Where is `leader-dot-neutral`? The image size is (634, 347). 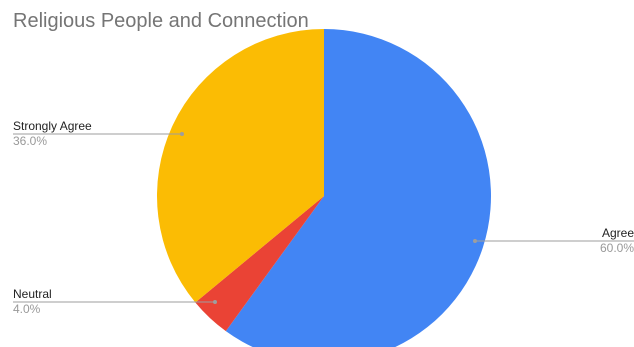
leader-dot-neutral is located at coordinates (215, 302).